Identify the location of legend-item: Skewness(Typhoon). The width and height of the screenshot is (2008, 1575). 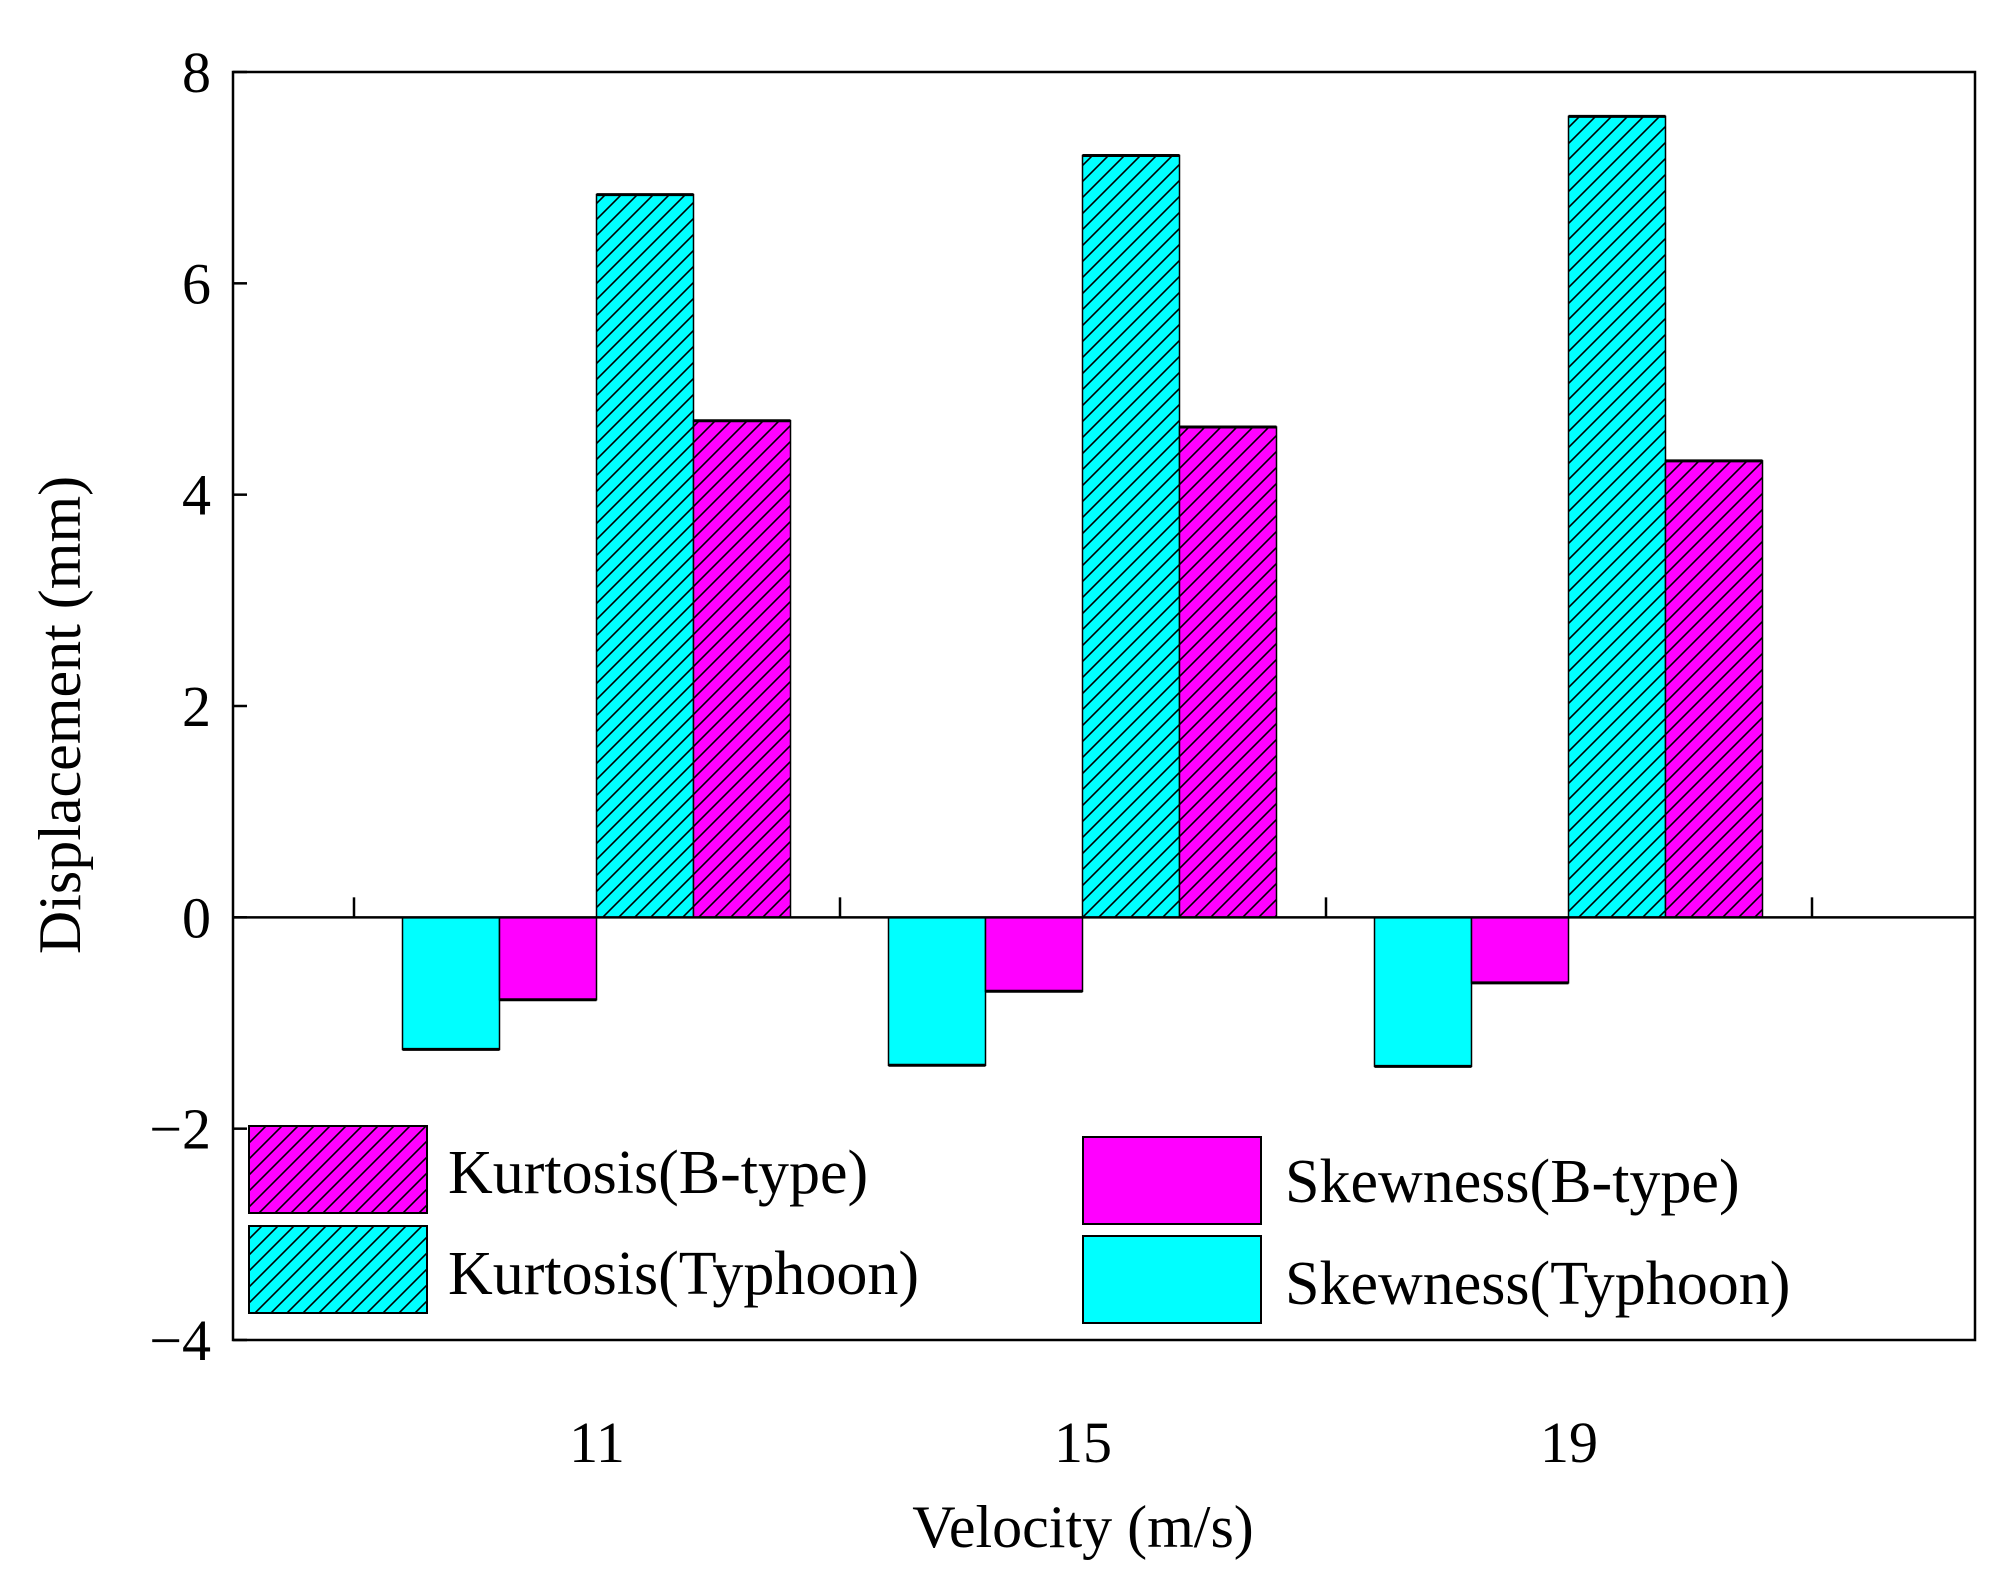
(1436, 1279).